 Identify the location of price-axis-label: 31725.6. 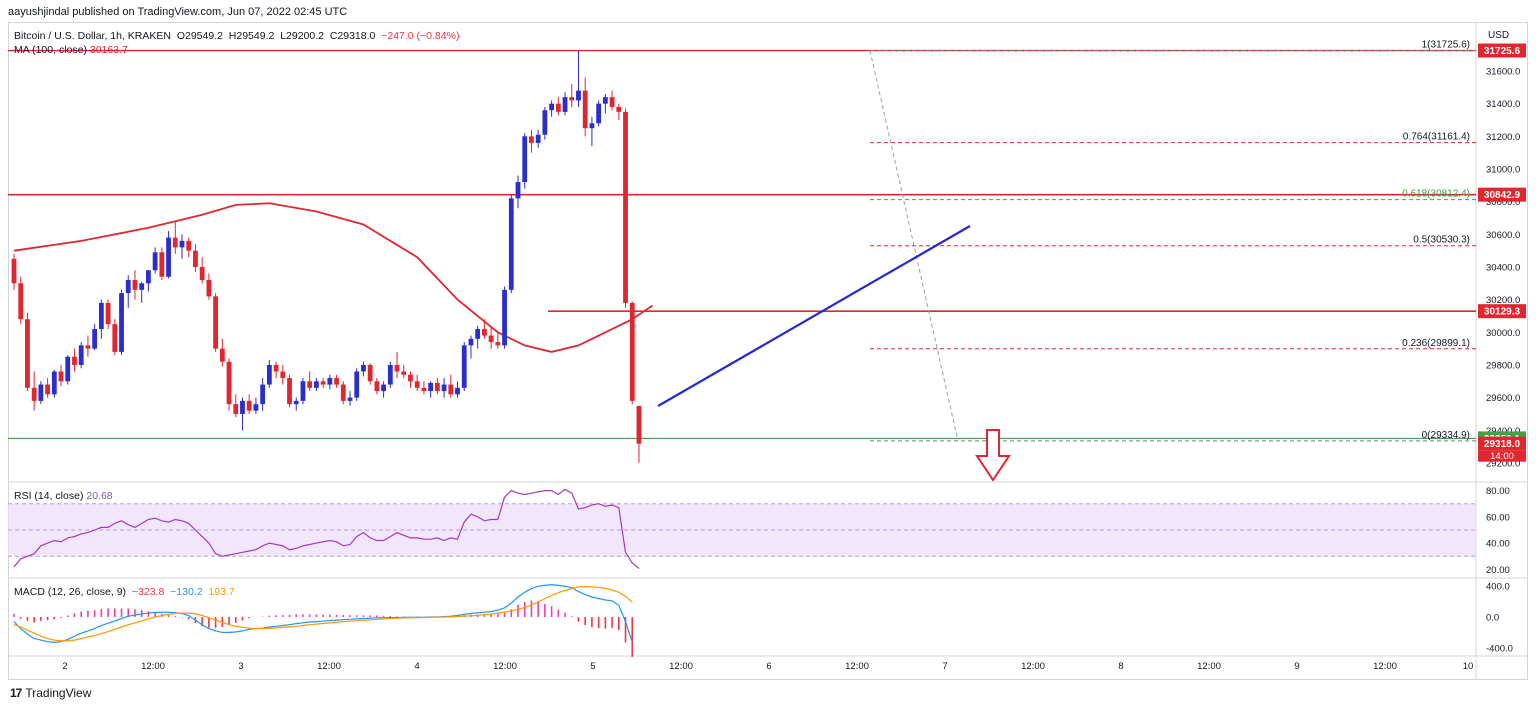
(1502, 51).